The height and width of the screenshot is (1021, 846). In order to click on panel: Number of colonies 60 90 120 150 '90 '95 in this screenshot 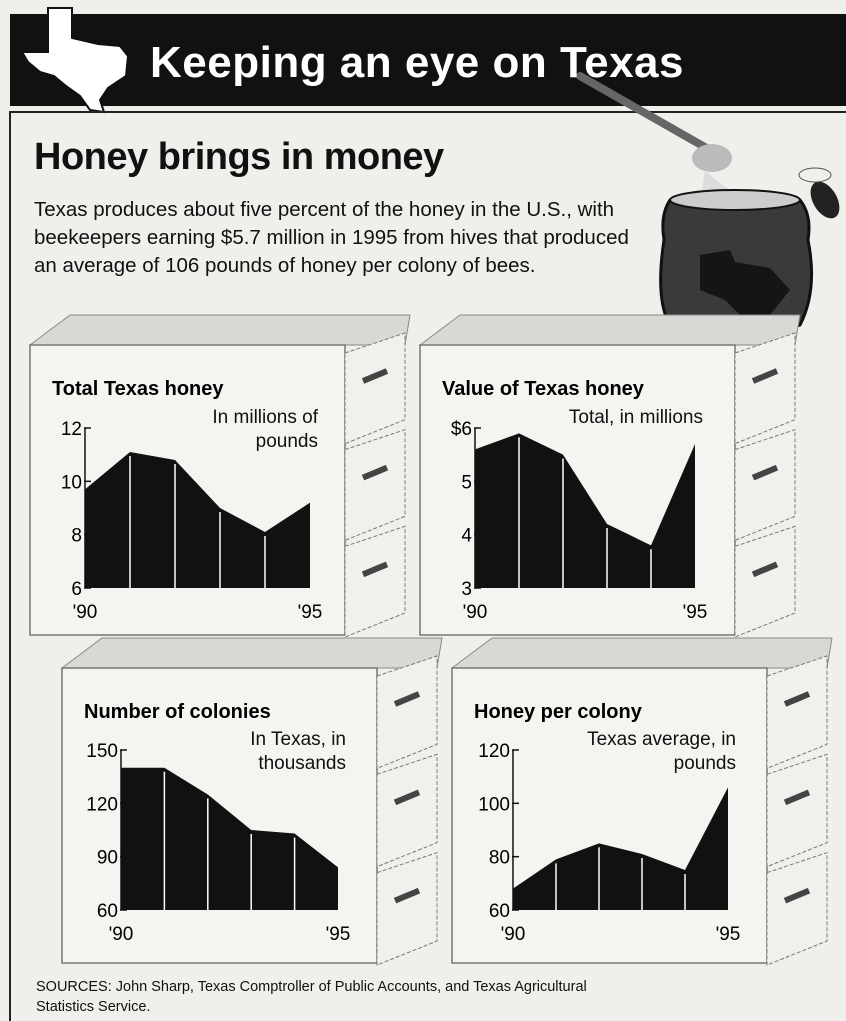, I will do `click(217, 823)`.